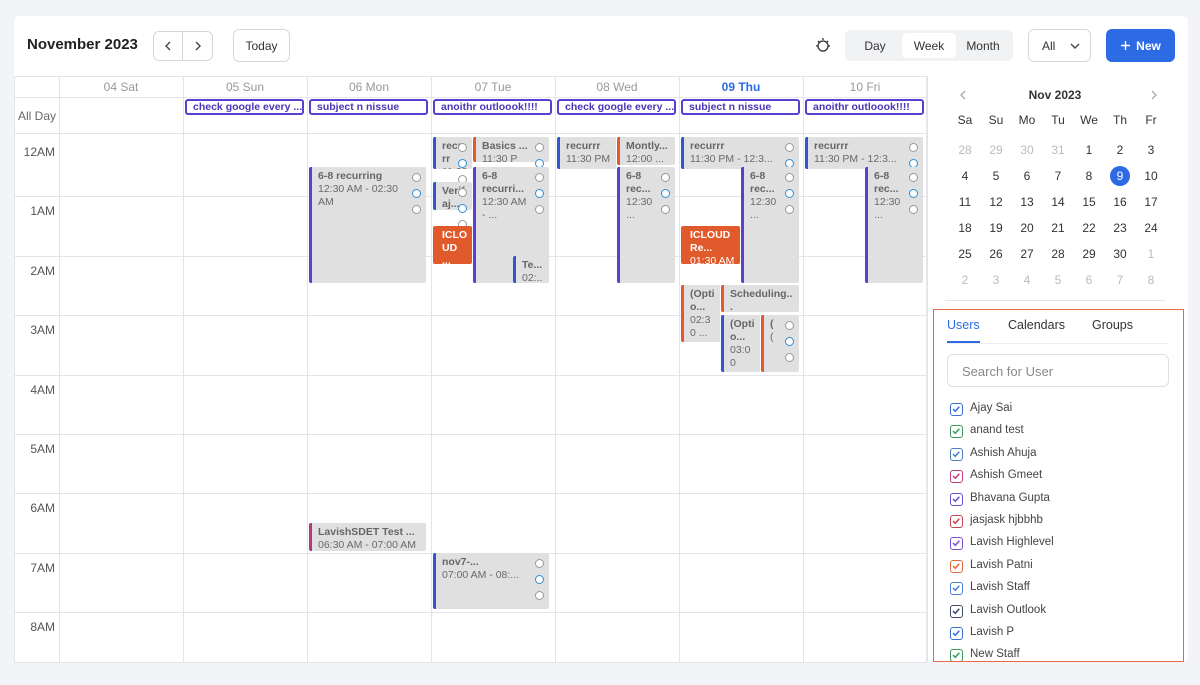  I want to click on mini-day: 26, so click(996, 254).